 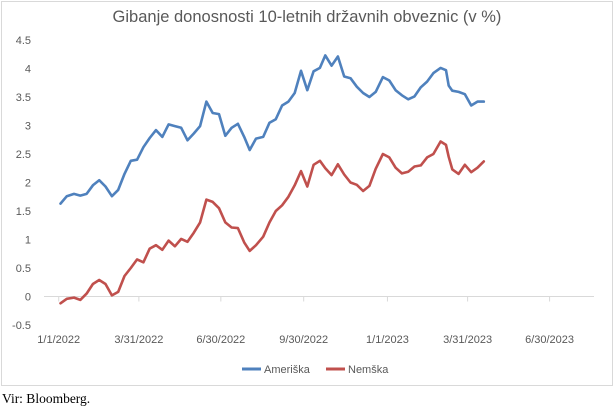 I want to click on y-tick-label: 1, so click(x=28, y=241).